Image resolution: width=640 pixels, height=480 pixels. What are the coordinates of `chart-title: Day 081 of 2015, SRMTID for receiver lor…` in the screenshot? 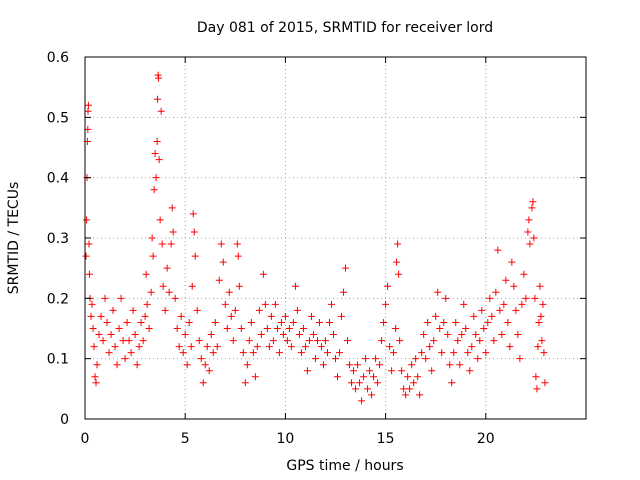 It's located at (345, 28).